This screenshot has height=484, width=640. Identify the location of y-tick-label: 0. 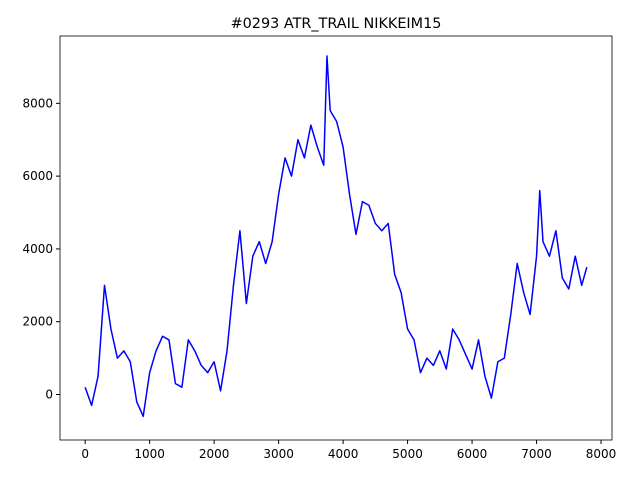
(49, 395).